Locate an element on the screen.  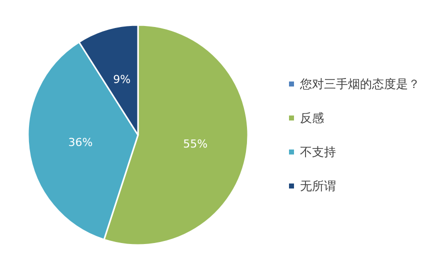
legend-label: 无所谓 is located at coordinates (318, 186).